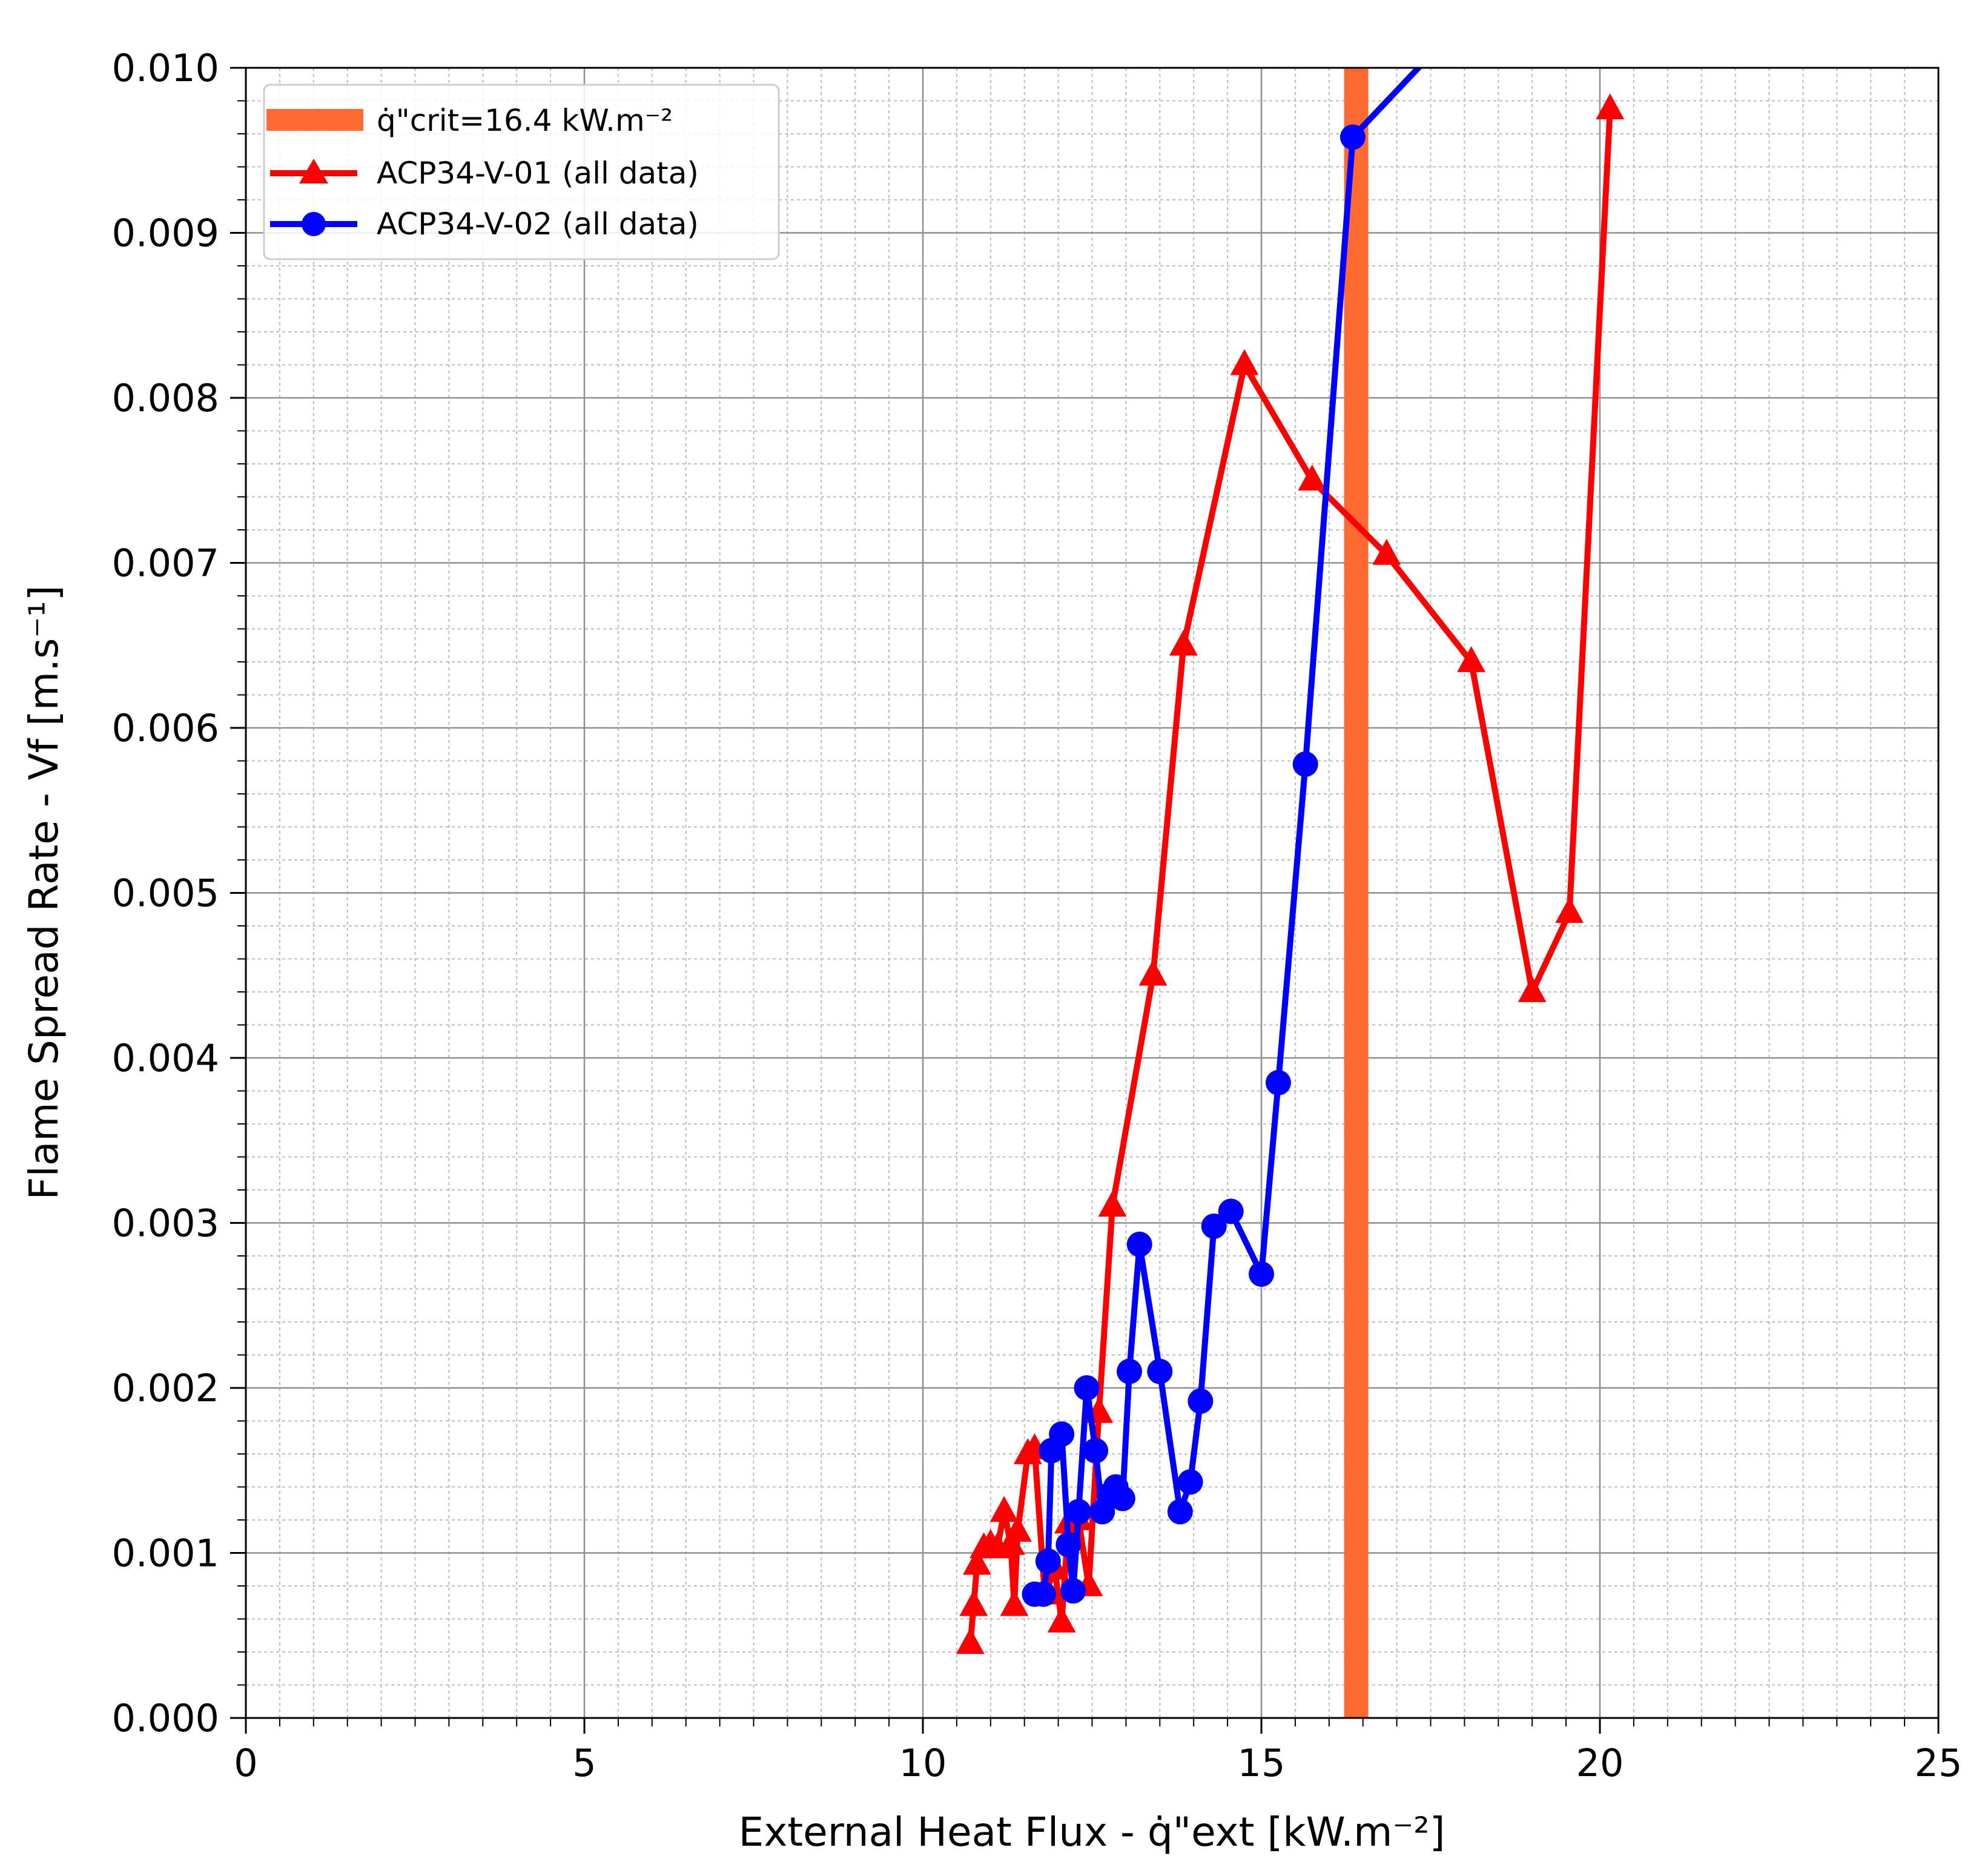 Image resolution: width=1982 pixels, height=1876 pixels. What do you see at coordinates (166, 728) in the screenshot?
I see `y-tick-label: 0.006` at bounding box center [166, 728].